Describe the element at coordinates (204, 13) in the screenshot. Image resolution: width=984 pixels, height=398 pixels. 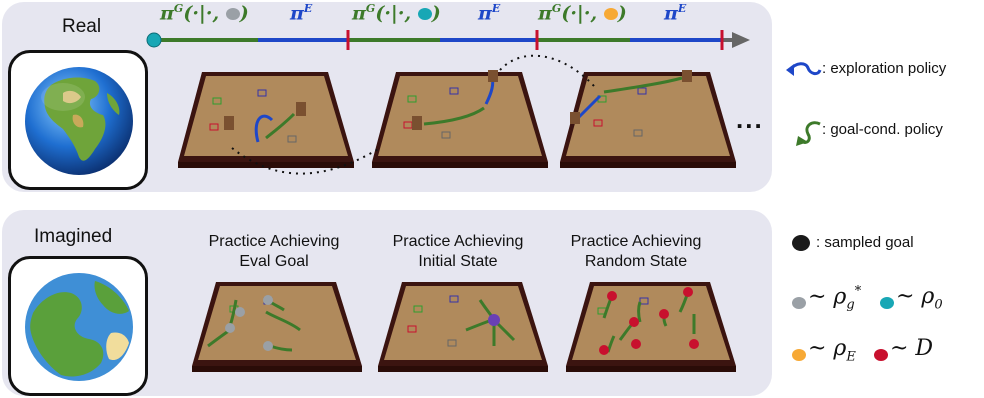
I see `timeline-label-goal-1: πG(·|·, )` at that location.